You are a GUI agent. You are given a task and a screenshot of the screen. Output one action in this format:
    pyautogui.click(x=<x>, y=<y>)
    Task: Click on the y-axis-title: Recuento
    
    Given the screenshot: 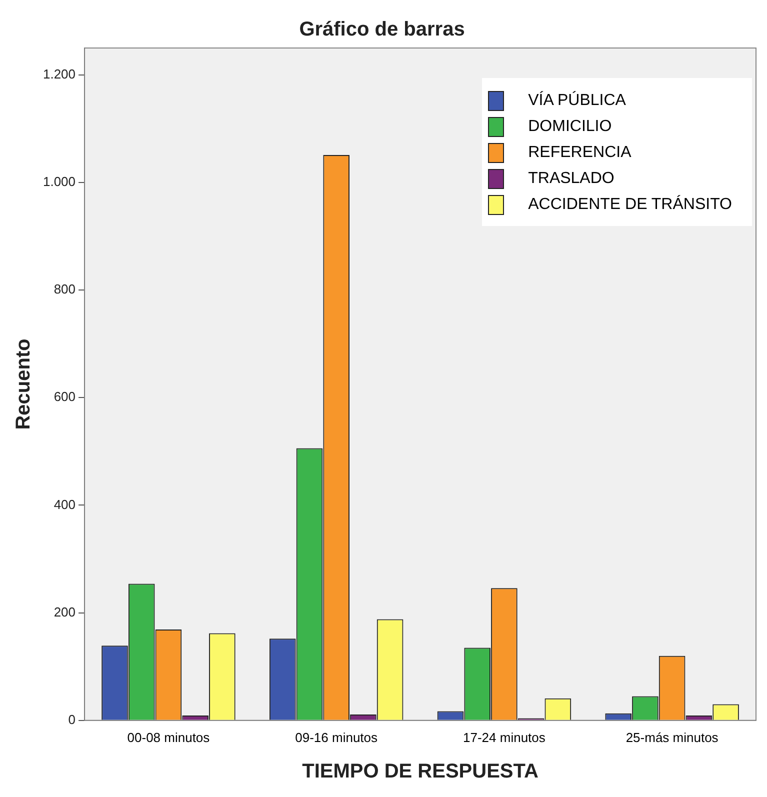 What is the action you would take?
    pyautogui.click(x=23, y=384)
    